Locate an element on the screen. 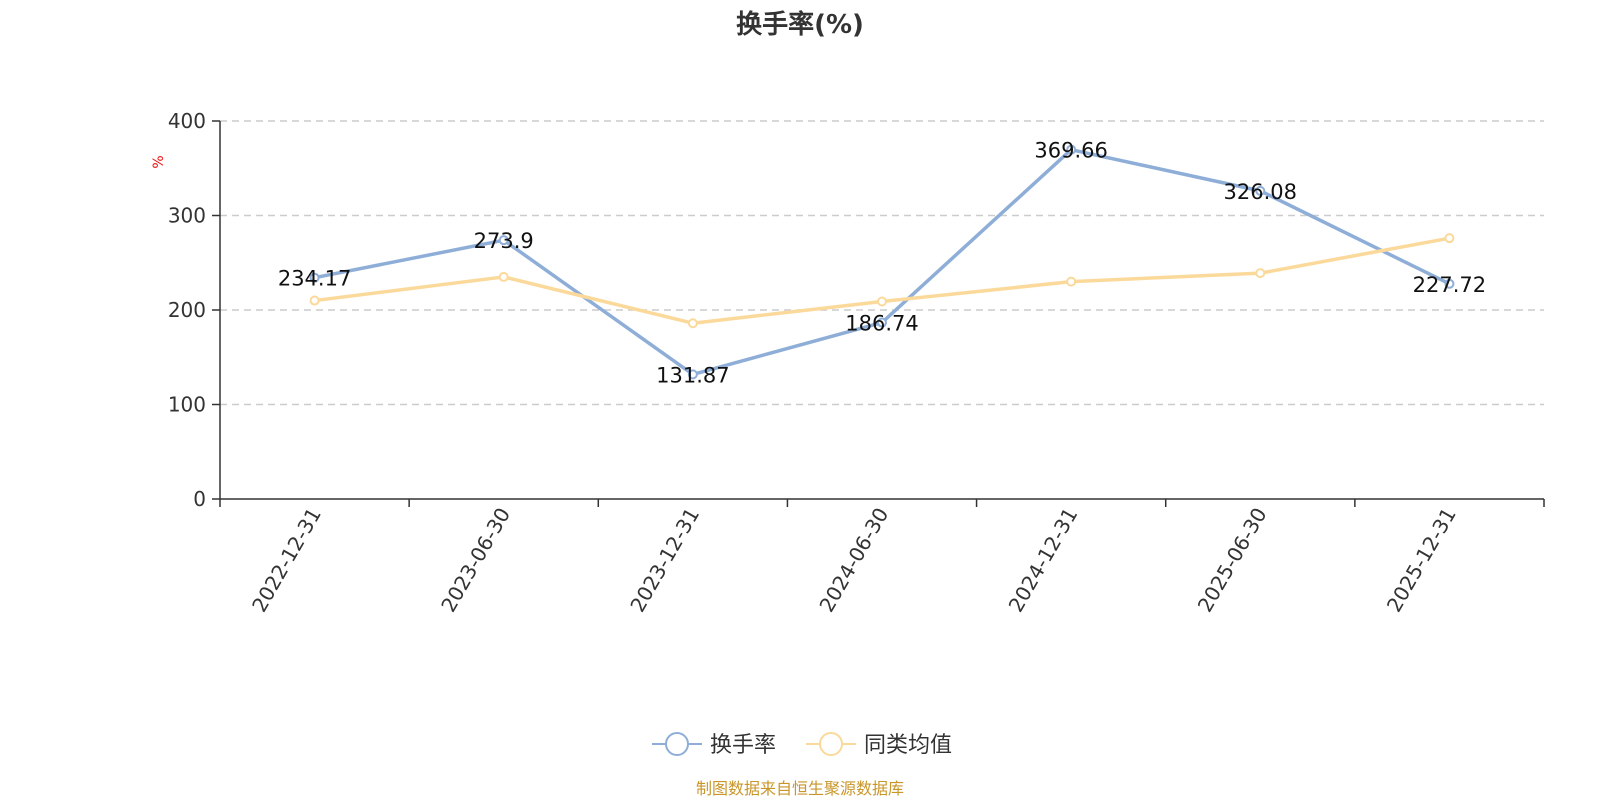  chart-title: 换手率(%) is located at coordinates (800, 24).